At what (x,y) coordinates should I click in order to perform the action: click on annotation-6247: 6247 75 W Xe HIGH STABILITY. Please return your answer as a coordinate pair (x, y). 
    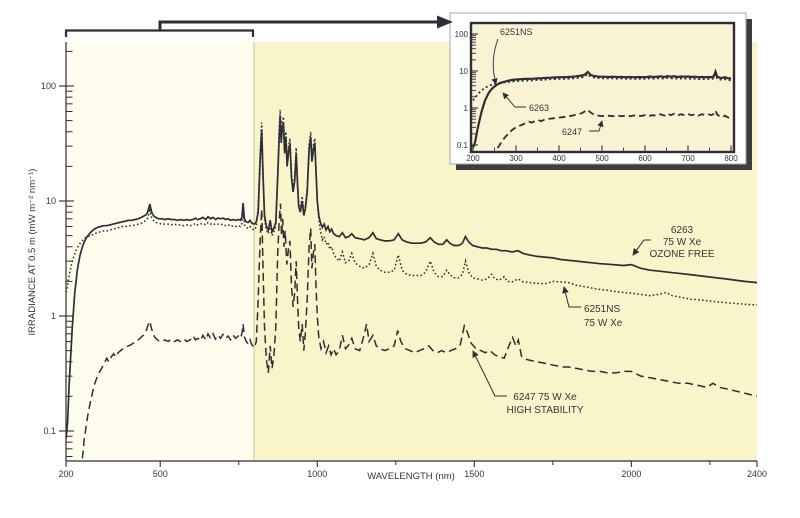
    Looking at the image, I should click on (528, 383).